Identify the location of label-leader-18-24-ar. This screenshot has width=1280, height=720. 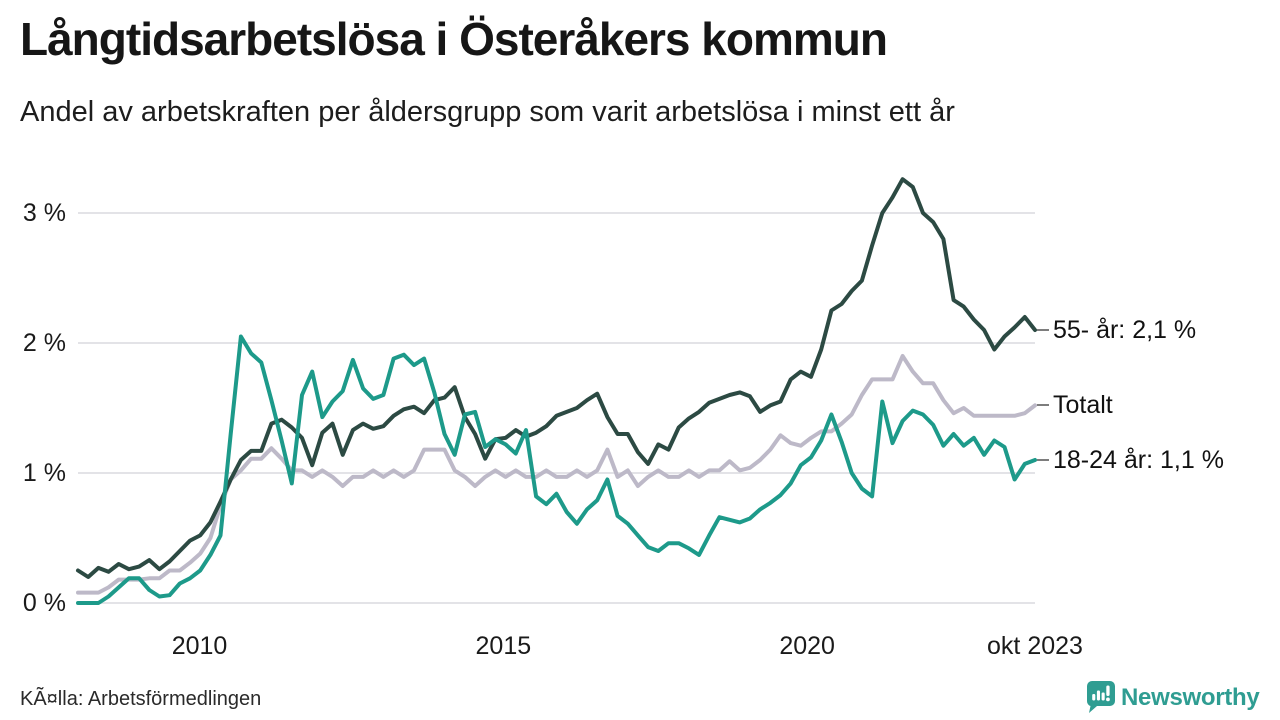
(1043, 460).